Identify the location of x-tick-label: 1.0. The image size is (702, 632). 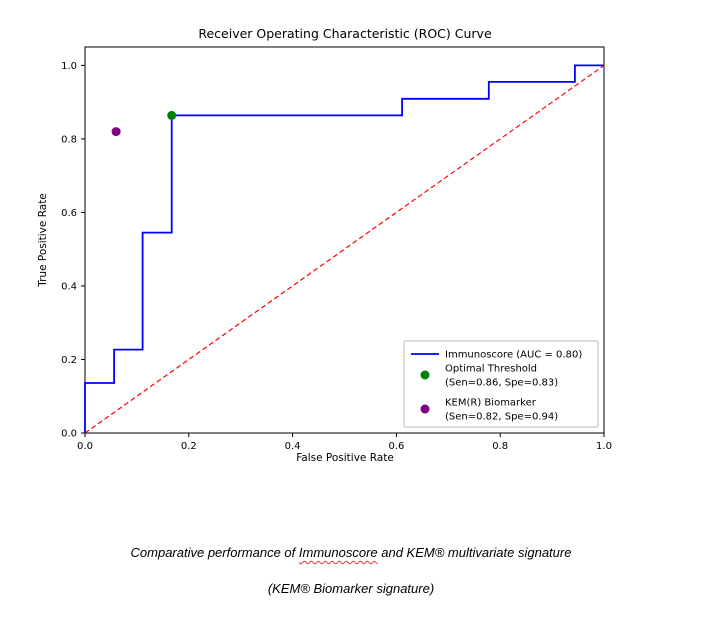
(604, 446).